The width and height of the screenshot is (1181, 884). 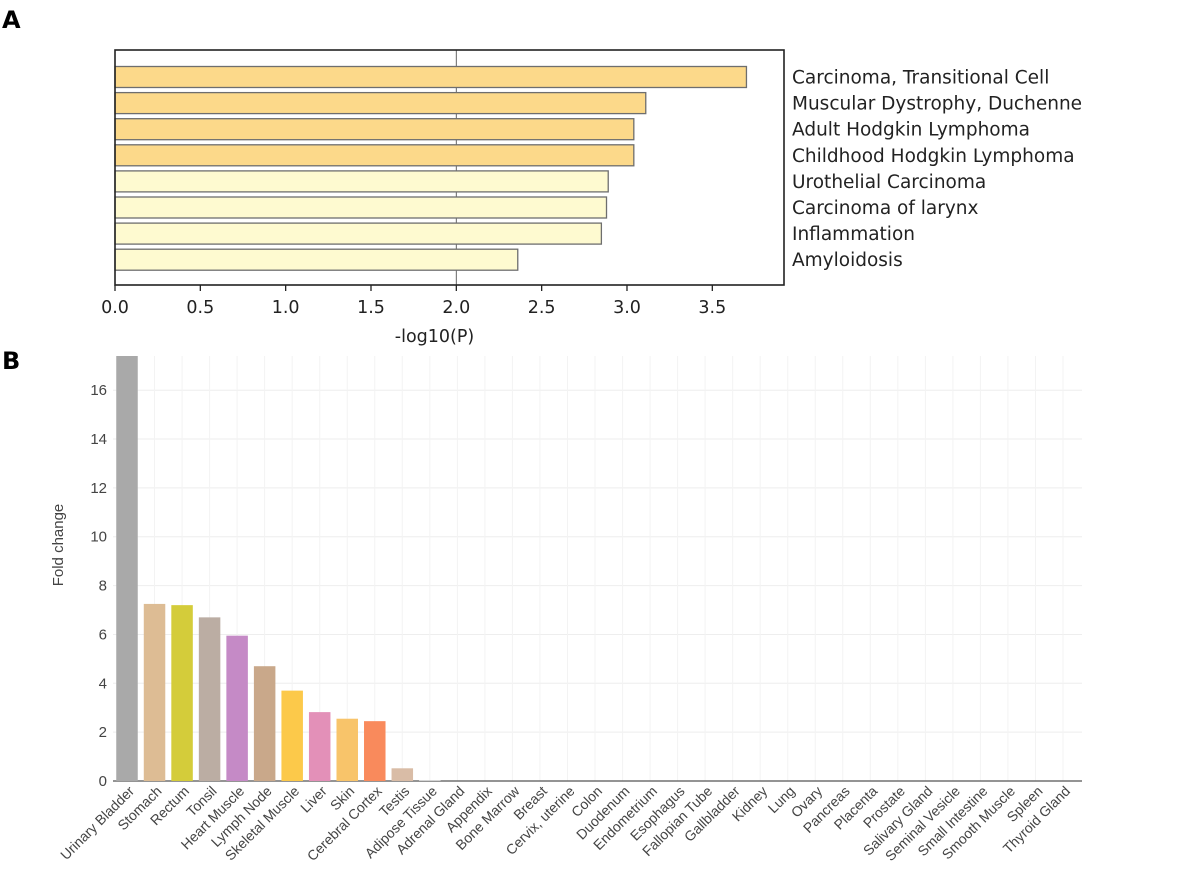 I want to click on x-tick-label-a: 0.5, so click(x=200, y=308).